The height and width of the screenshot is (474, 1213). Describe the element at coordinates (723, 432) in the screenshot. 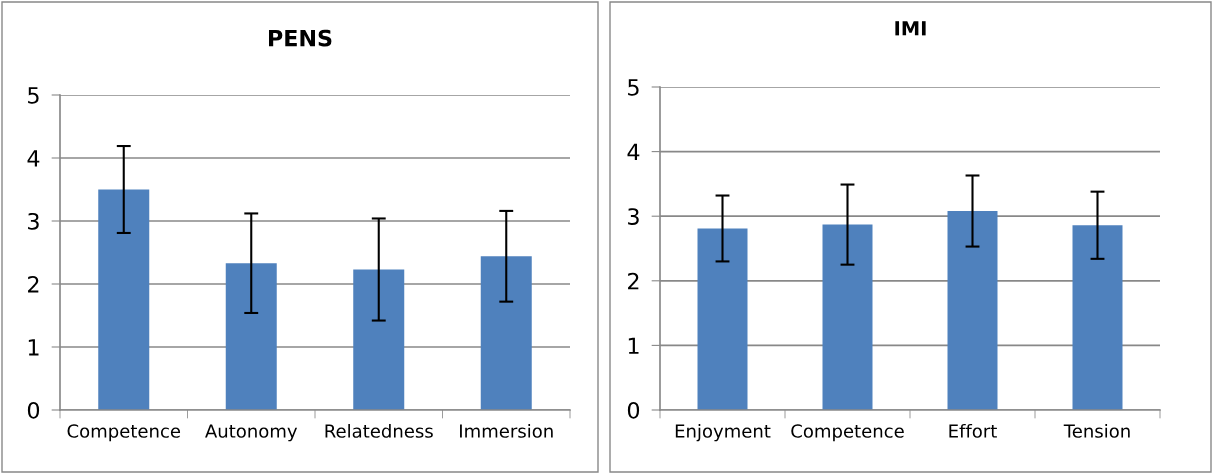

I see `x-tick-label: Enjoyment` at that location.